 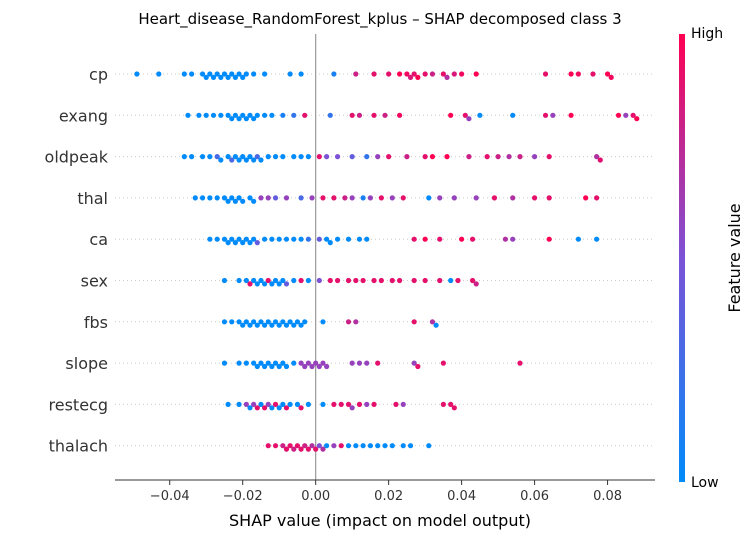 I want to click on colorbar-title: Feature value, so click(x=734, y=257).